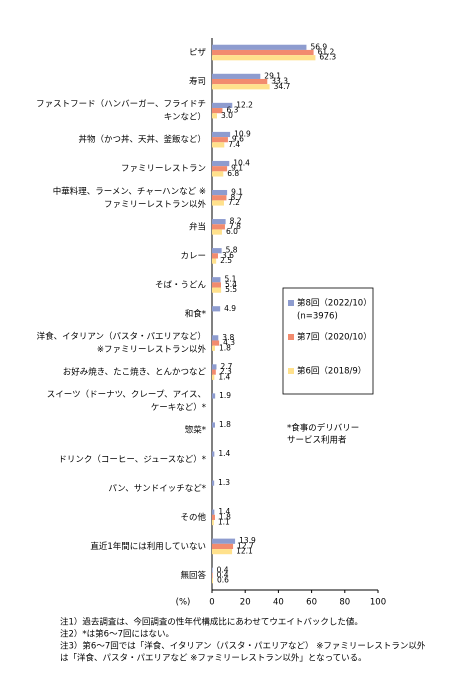 The height and width of the screenshot is (693, 455). I want to click on value-label: 12.1, so click(244, 551).